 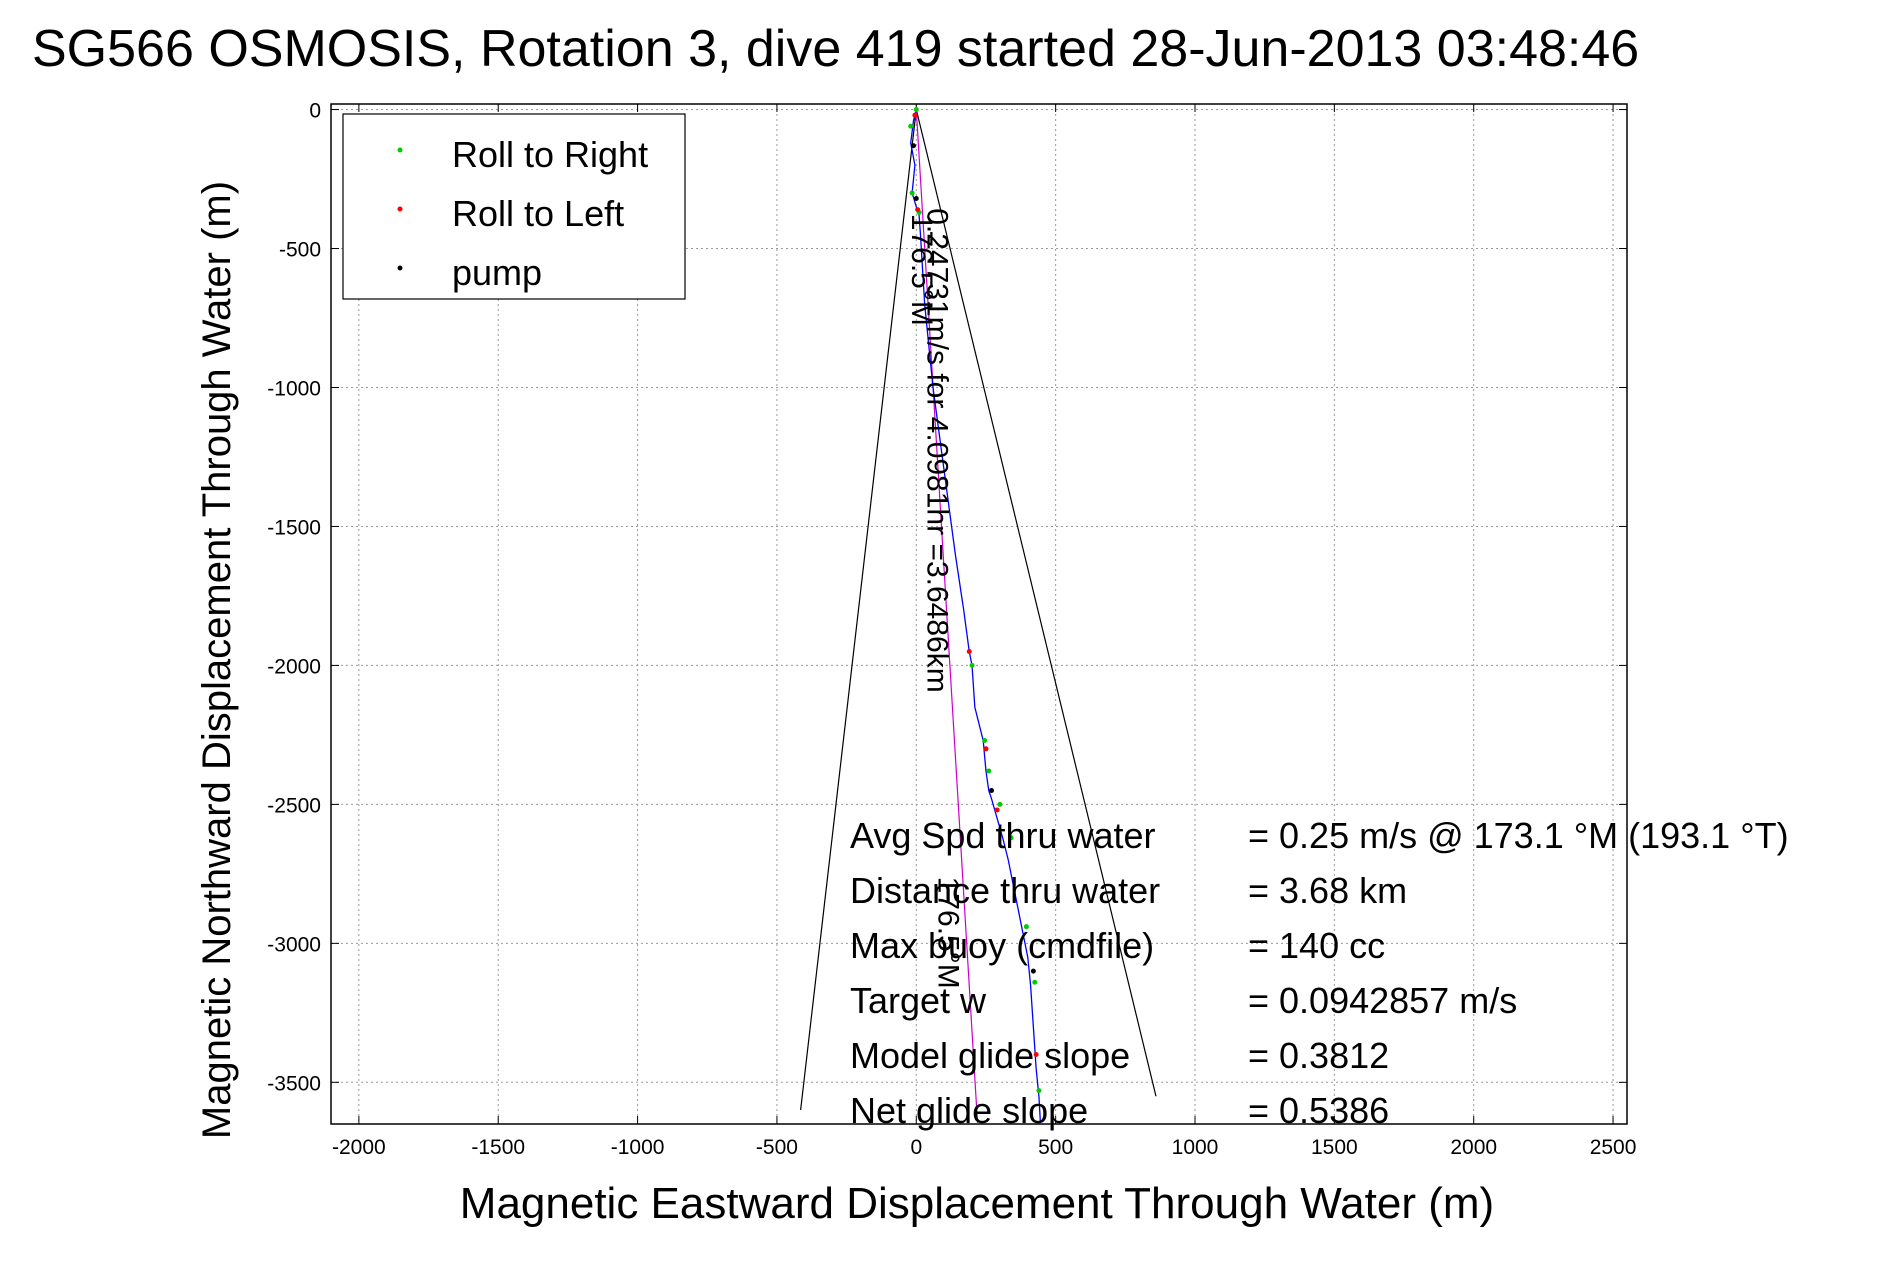 What do you see at coordinates (497, 272) in the screenshot?
I see `legend-entry-label: pump` at bounding box center [497, 272].